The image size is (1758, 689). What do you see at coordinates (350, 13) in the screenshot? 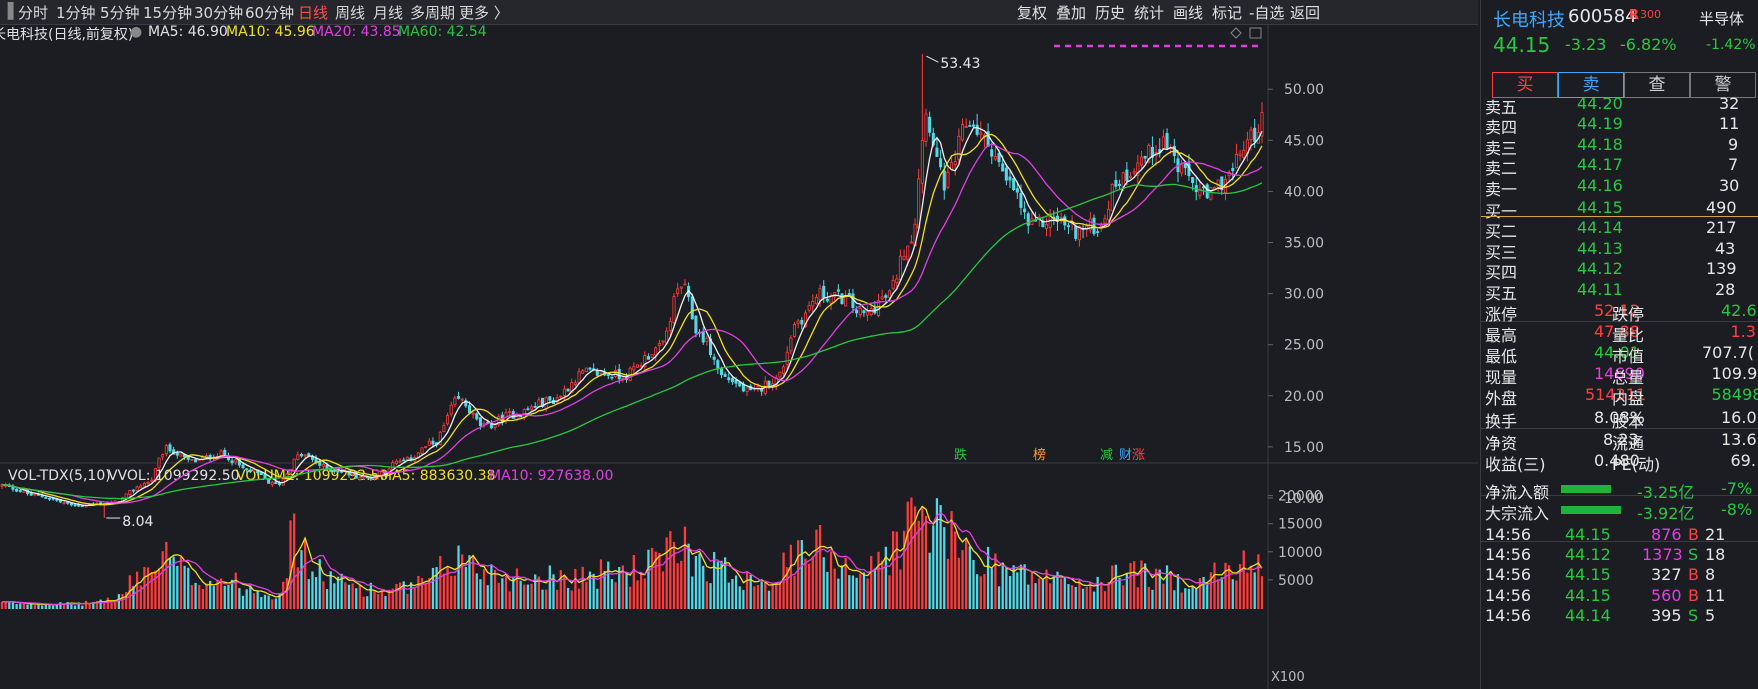
I see `period-tab-weekly: 周线` at bounding box center [350, 13].